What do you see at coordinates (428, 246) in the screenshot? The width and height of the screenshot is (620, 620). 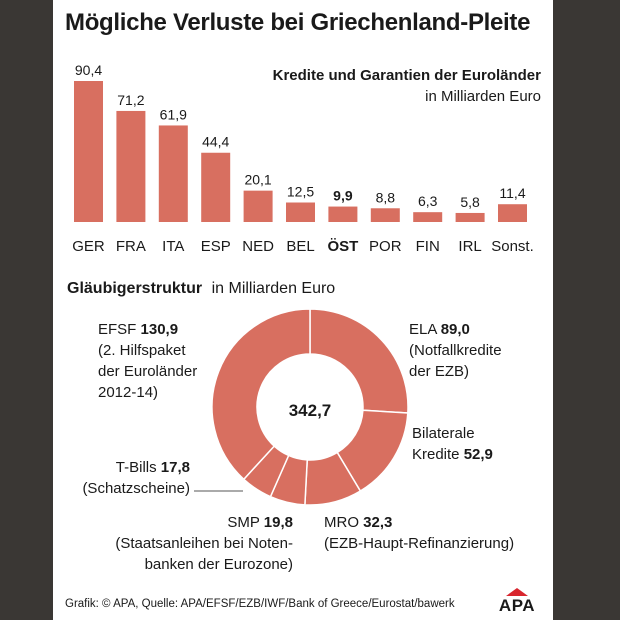 I see `bar-category-fin: FIN` at bounding box center [428, 246].